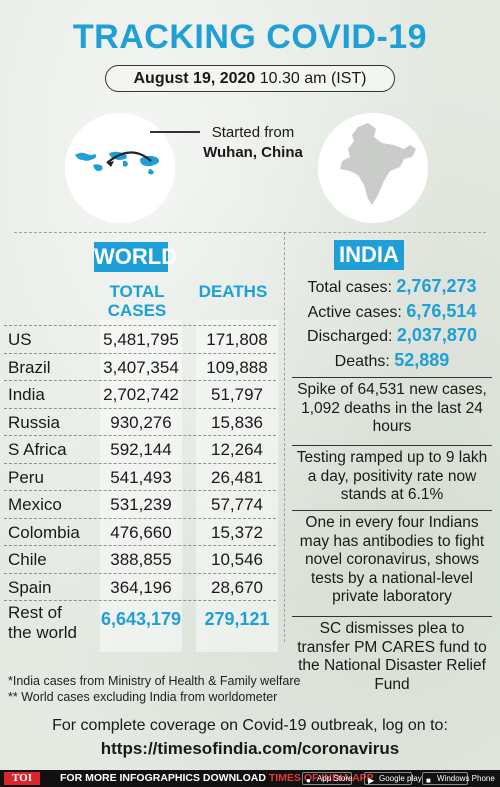 The height and width of the screenshot is (787, 500). I want to click on table-row: Colombia 476,660 15,372, so click(140, 531).